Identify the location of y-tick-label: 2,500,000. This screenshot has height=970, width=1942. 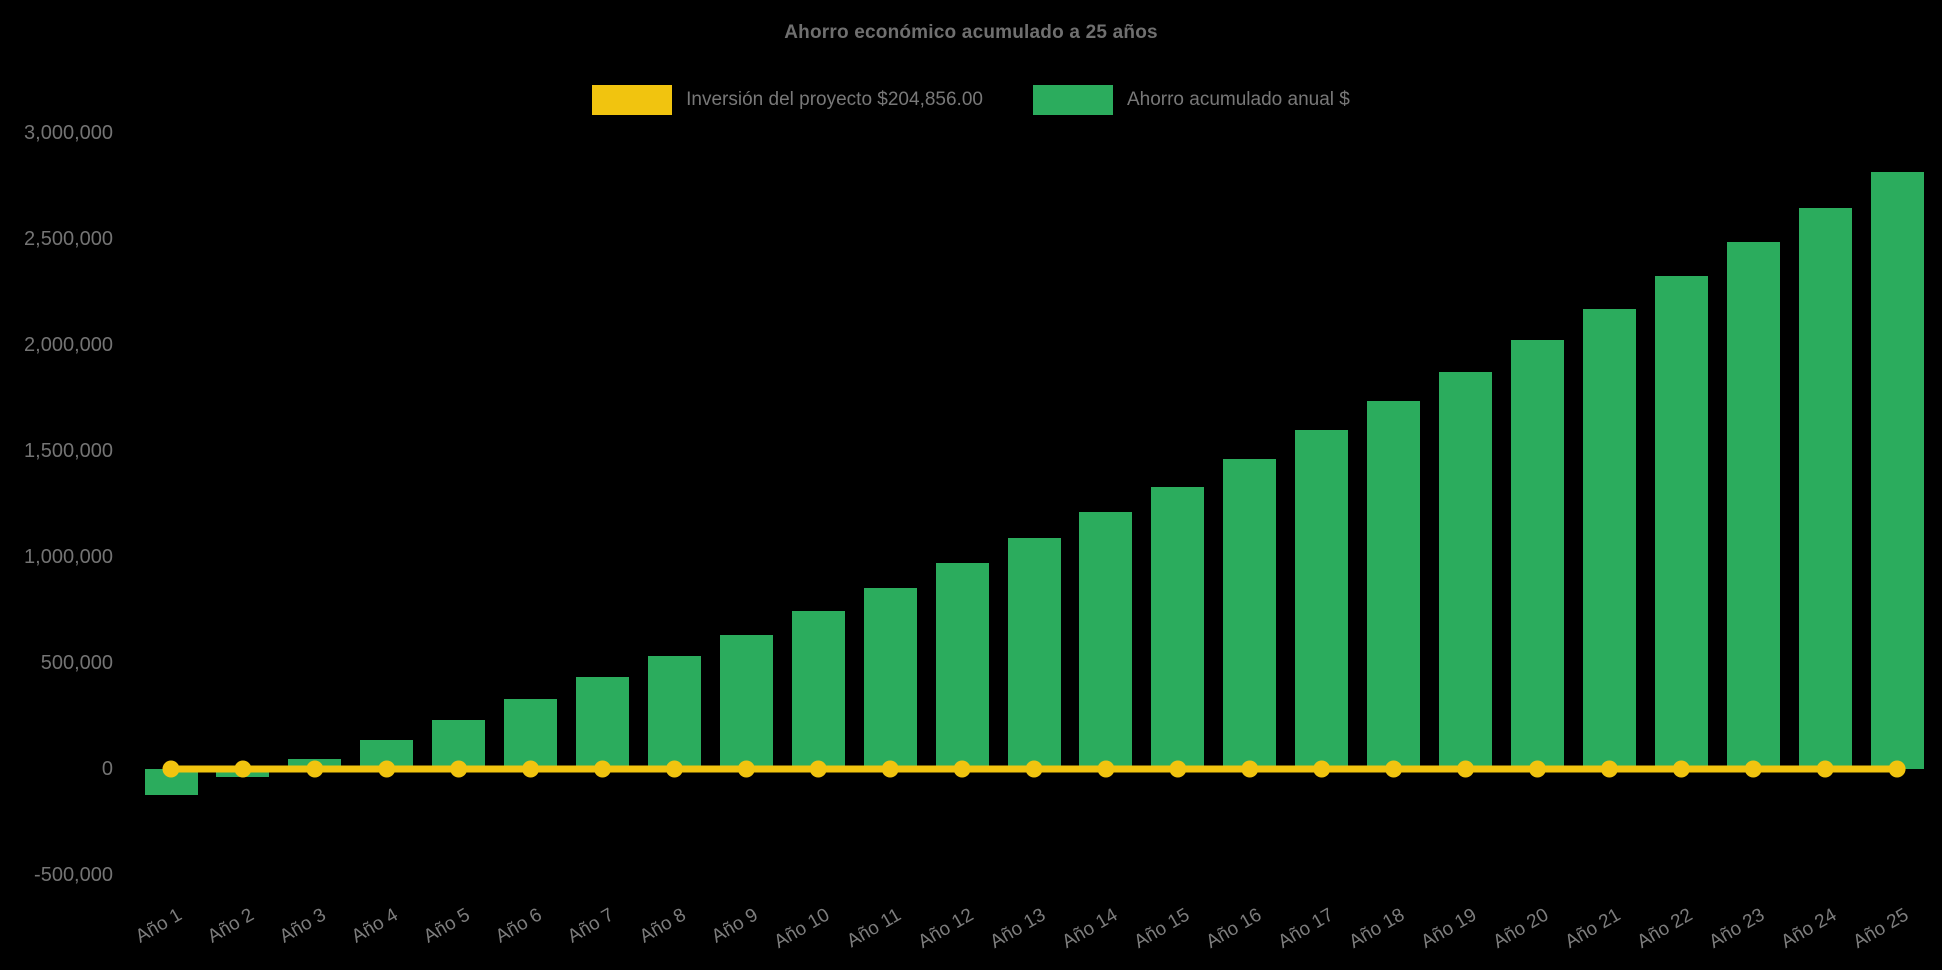
(68, 239).